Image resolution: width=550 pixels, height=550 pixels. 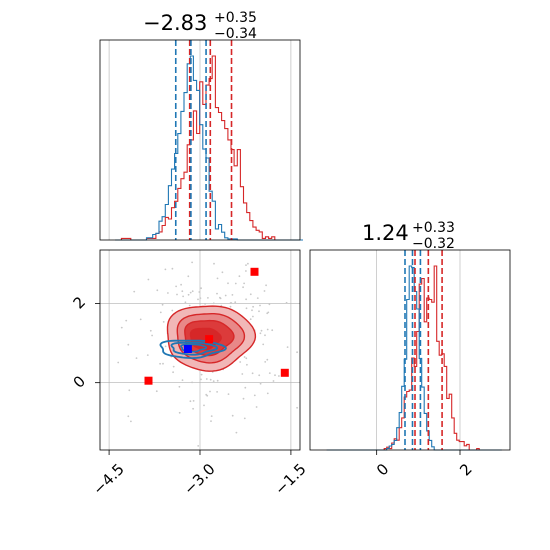 What do you see at coordinates (433, 228) in the screenshot?
I see `title-param2-plus: +0.33` at bounding box center [433, 228].